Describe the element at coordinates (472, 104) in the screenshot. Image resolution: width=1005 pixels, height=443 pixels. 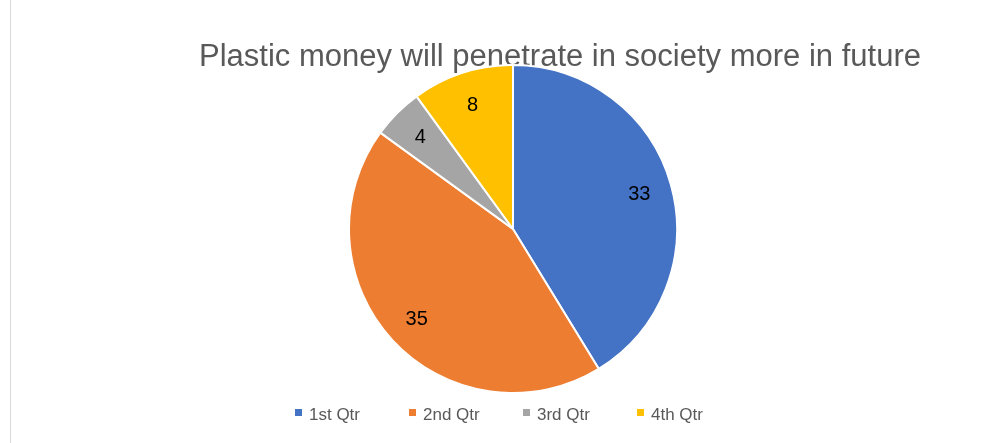
I see `data-label: 8` at that location.